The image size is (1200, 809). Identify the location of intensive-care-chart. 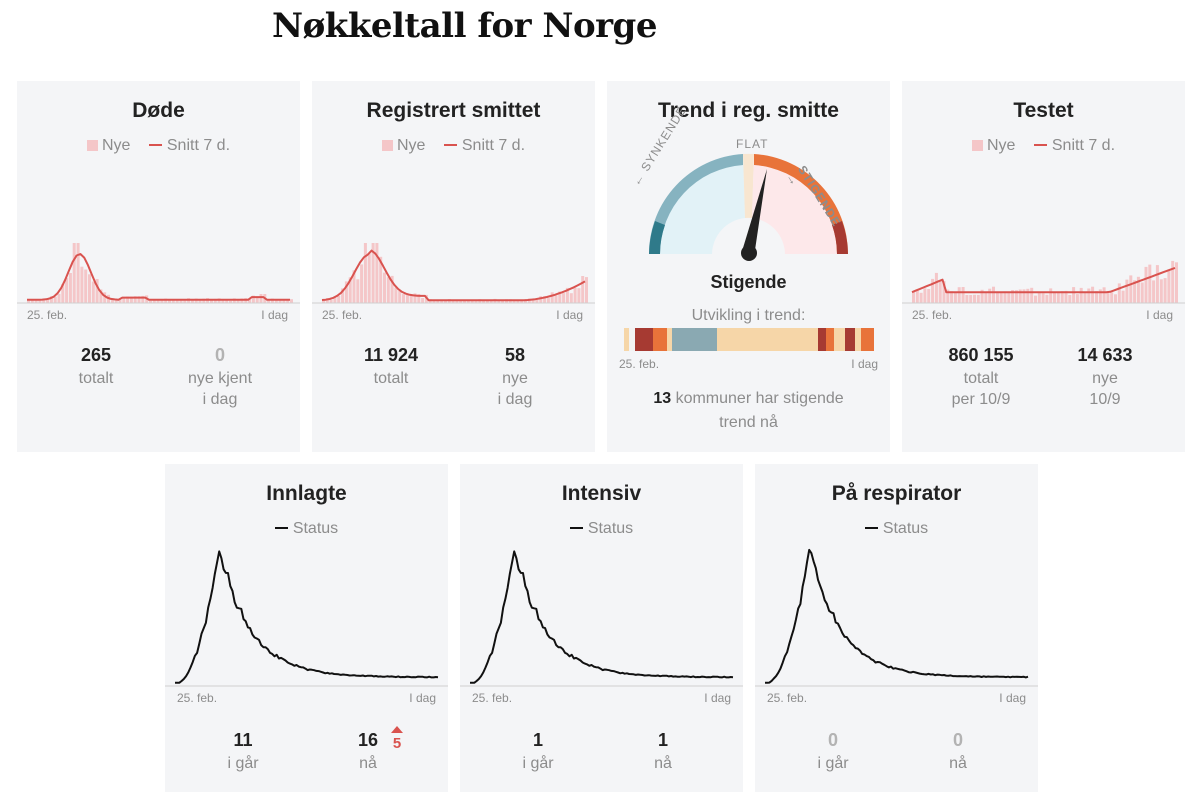
(601, 618).